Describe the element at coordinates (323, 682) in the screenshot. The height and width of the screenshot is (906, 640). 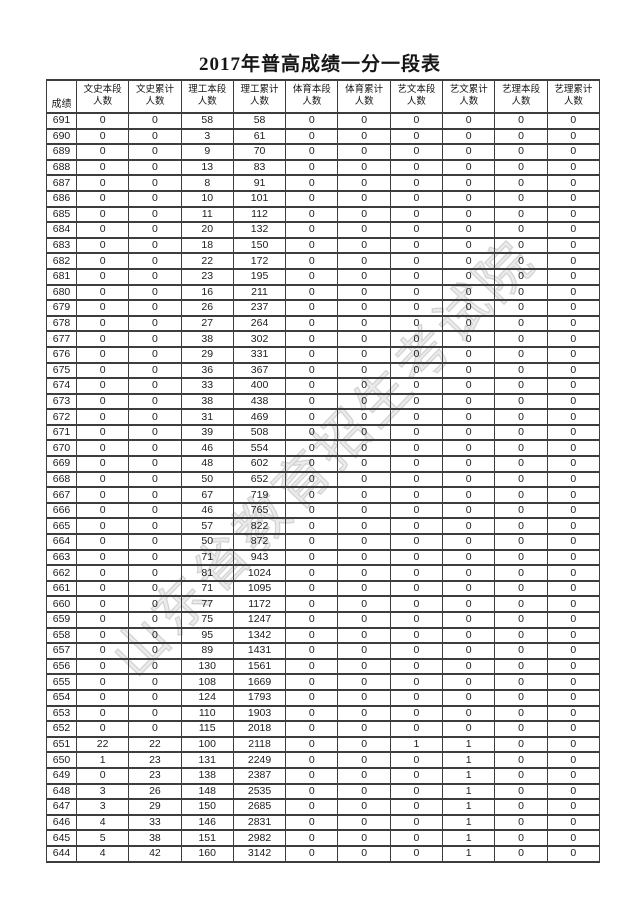
I see `table-row: 655 0 0 108 1669 0 0 0 0 0 0` at that location.